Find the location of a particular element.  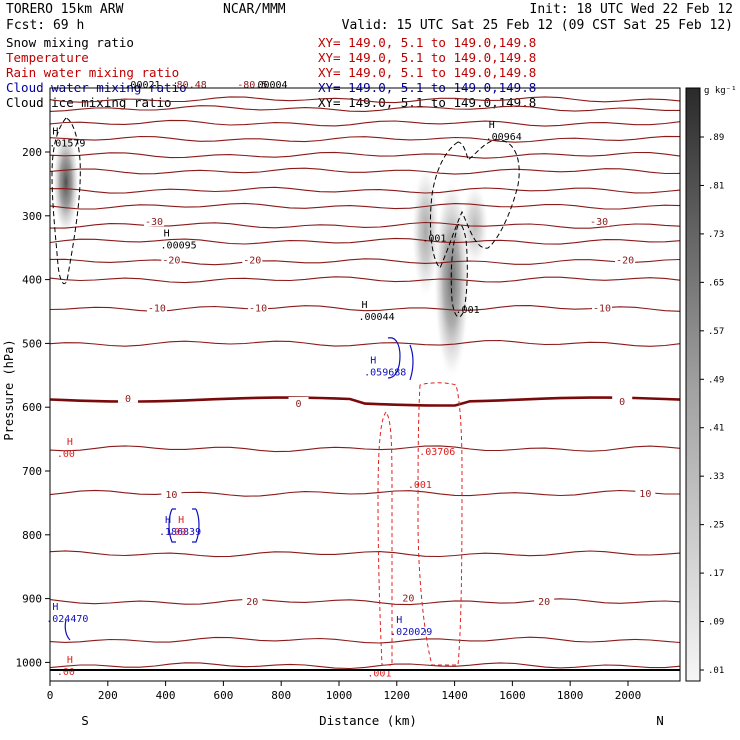

colorbar-tick-label: .49 is located at coordinates (716, 380).